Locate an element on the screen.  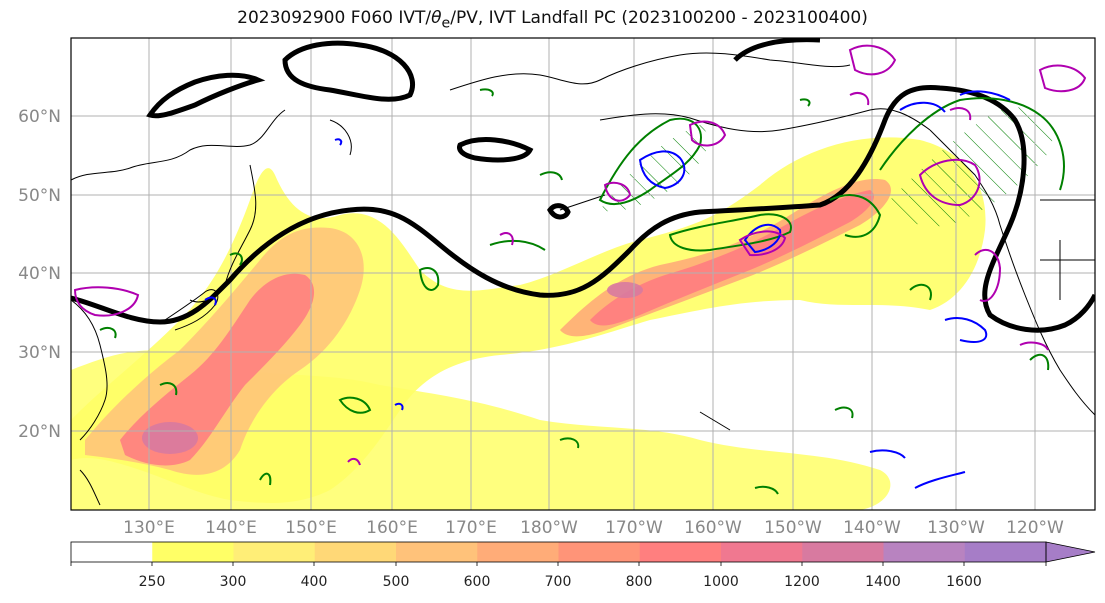
coastline-east-china is located at coordinates (89, 370).